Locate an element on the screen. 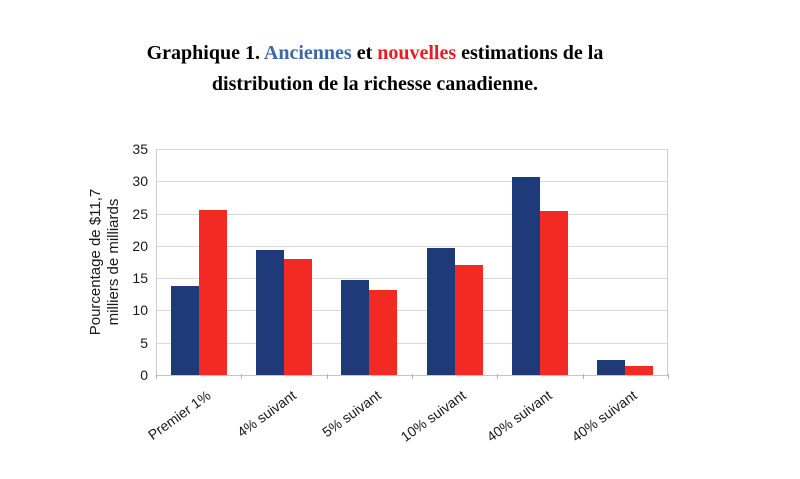 The height and width of the screenshot is (479, 800). plot-border-left is located at coordinates (156, 262).